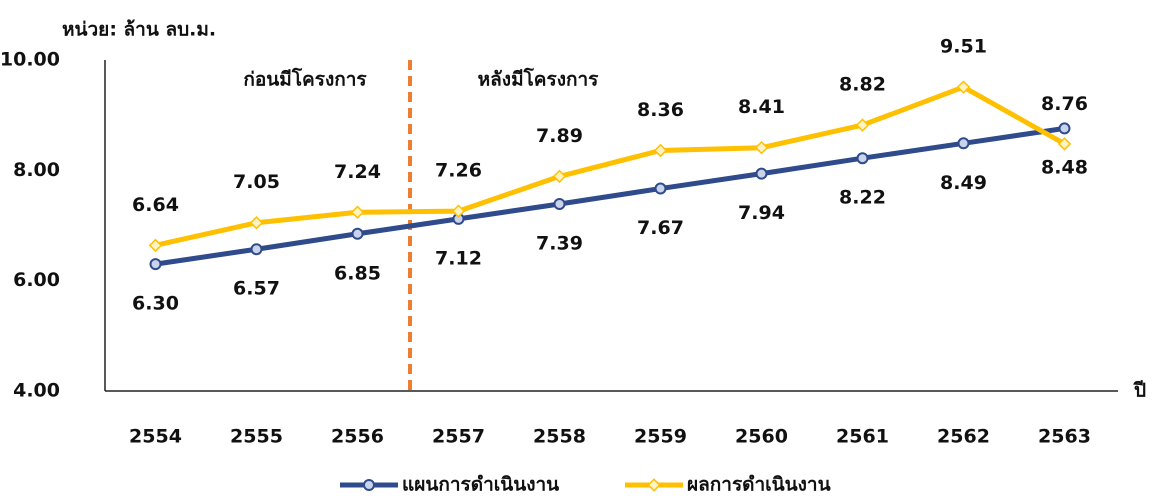 The height and width of the screenshot is (500, 1157). What do you see at coordinates (1064, 167) in the screenshot?
I see `data-label: 8.48` at bounding box center [1064, 167].